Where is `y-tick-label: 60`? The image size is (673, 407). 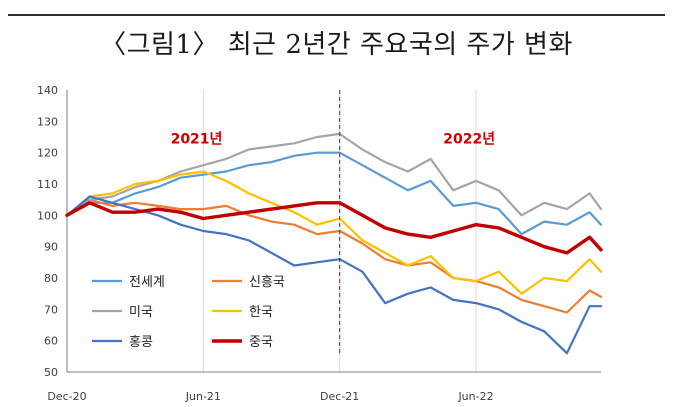
y-tick-label: 60 is located at coordinates (51, 341).